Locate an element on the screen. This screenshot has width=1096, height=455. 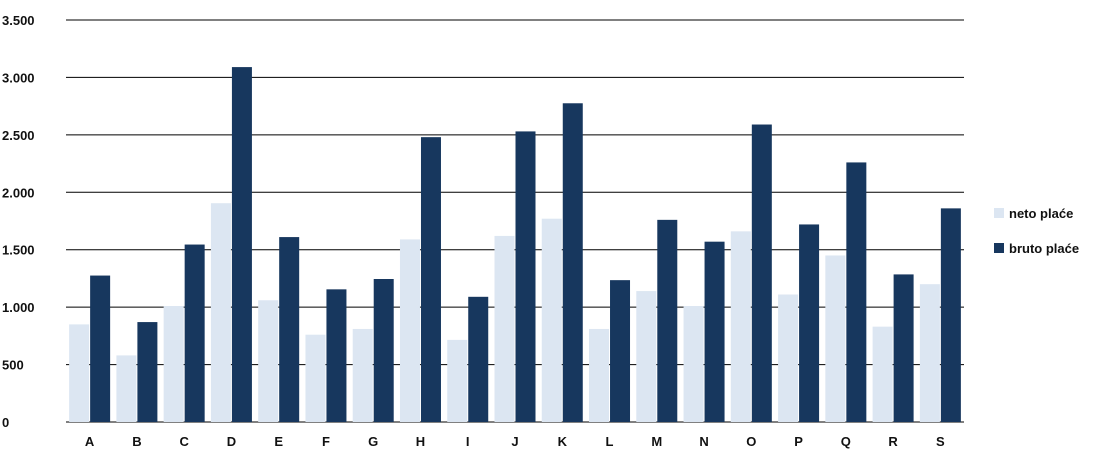
x-axis-tick-labels: A B C D E F G H I J K L M N O P Q R S is located at coordinates (515, 441).